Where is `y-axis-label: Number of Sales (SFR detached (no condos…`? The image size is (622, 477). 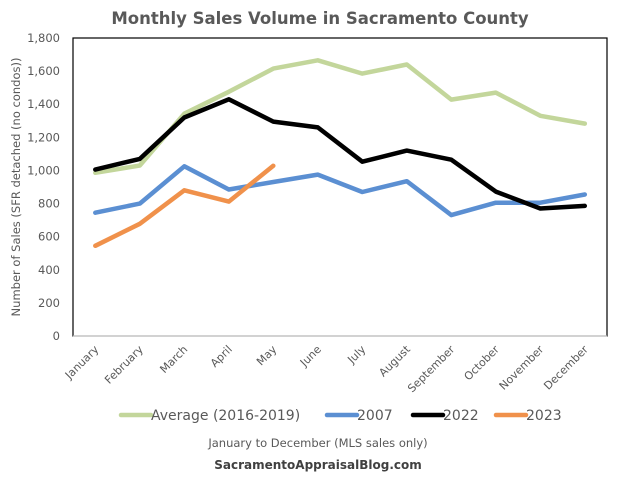
y-axis-label: Number of Sales (SFR detached (no condos… is located at coordinates (16, 187).